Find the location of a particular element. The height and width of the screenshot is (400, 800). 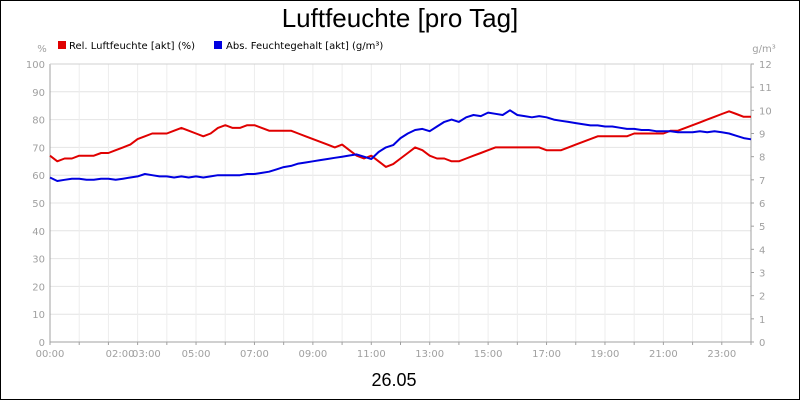

x-tick-label: 21:00 is located at coordinates (663, 354).